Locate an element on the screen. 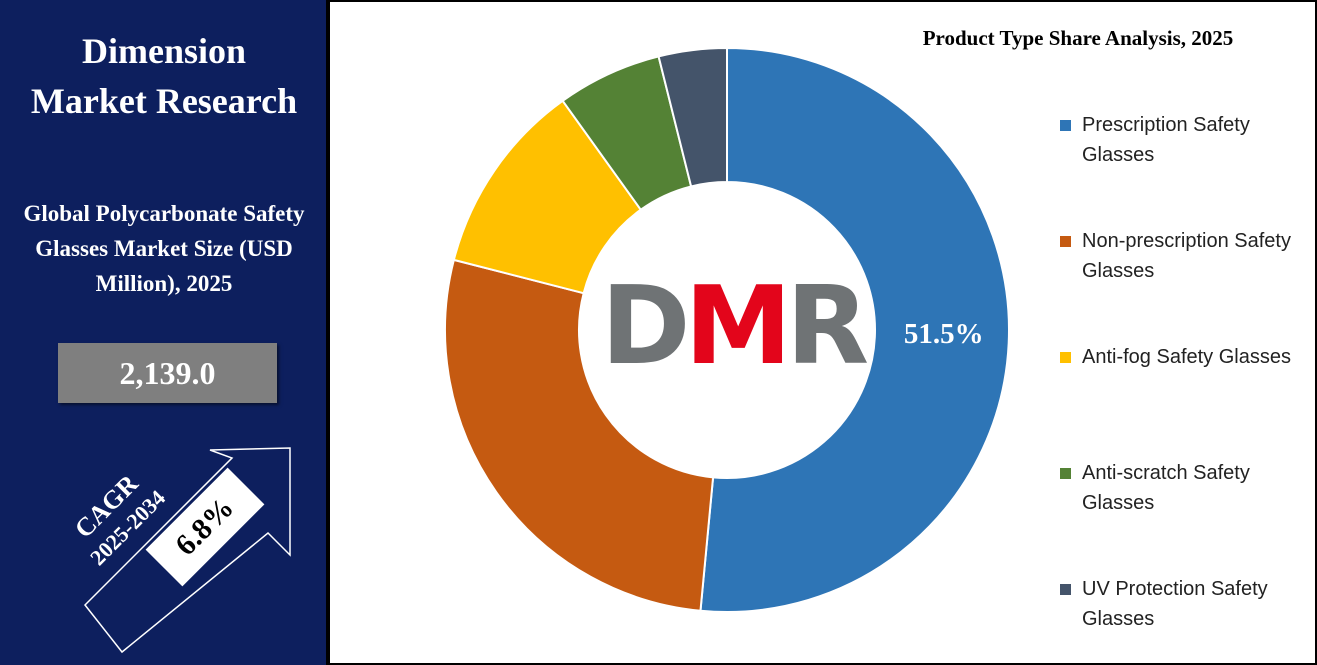  cagr-box-bg is located at coordinates (205, 527).